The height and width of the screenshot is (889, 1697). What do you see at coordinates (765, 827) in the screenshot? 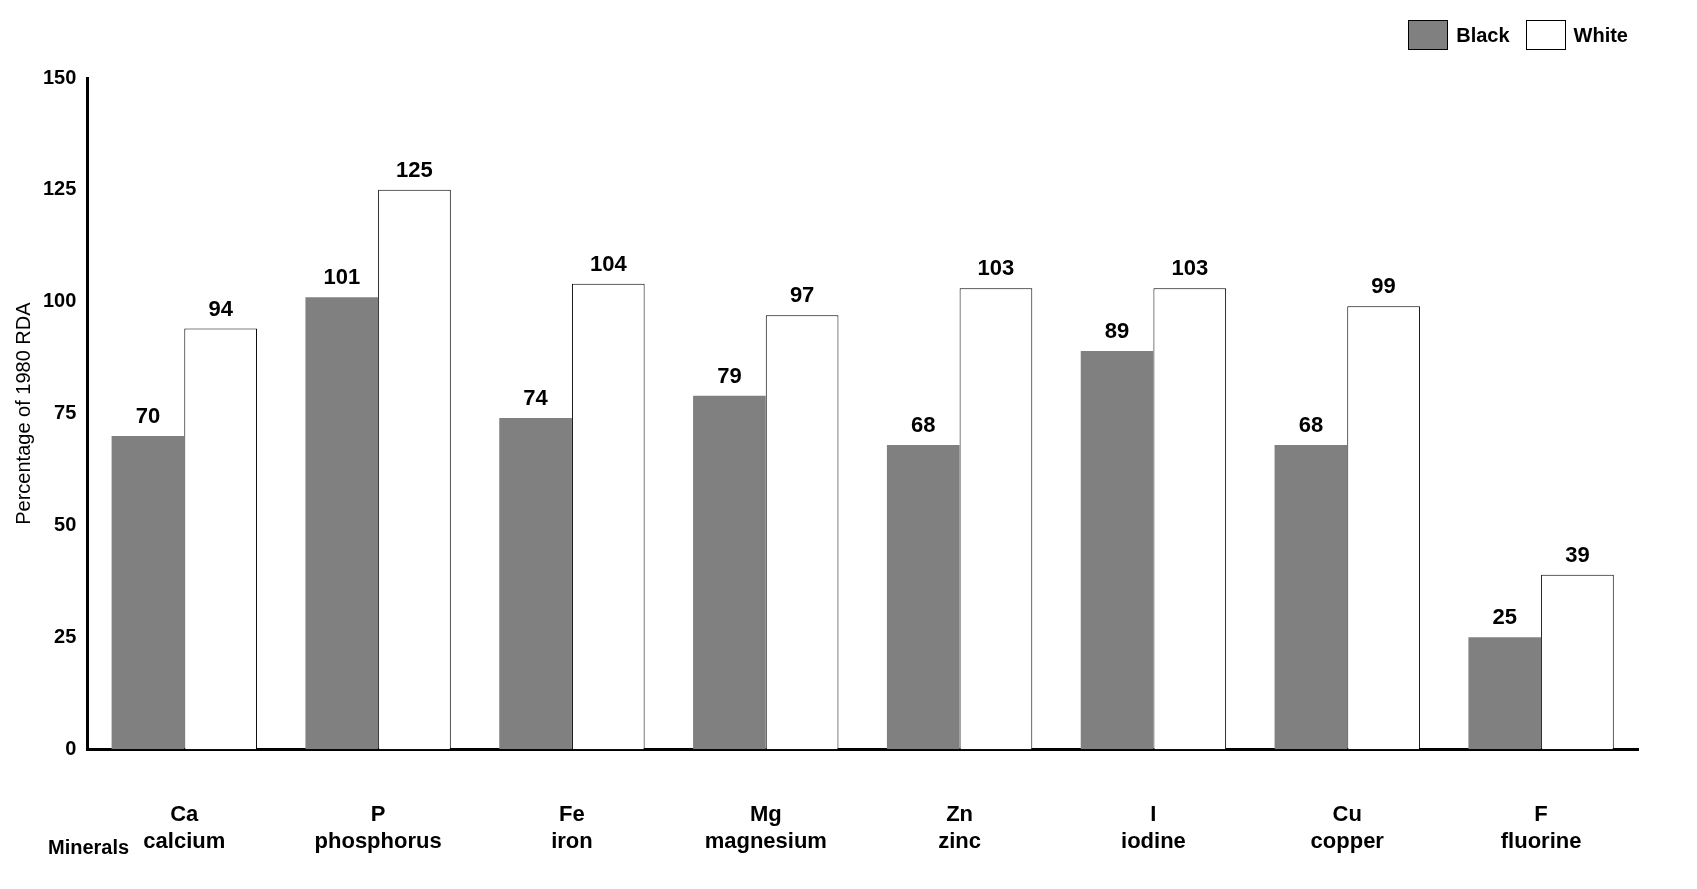
I see `x-tick-label: Mg magnesium` at bounding box center [765, 827].